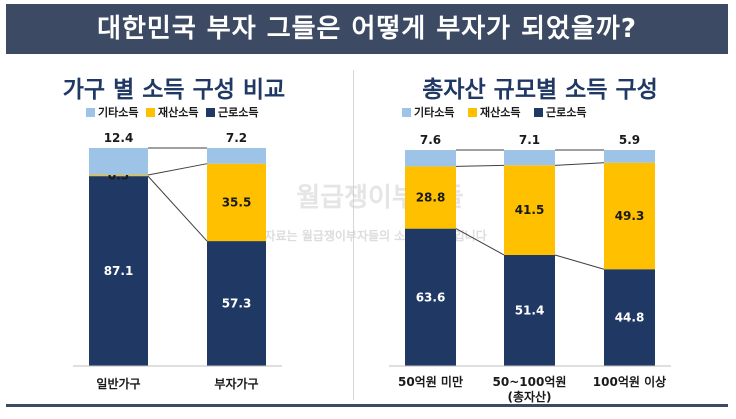  What do you see at coordinates (119, 138) in the screenshot?
I see `chart1-data-label-1-3: 12.4` at bounding box center [119, 138].